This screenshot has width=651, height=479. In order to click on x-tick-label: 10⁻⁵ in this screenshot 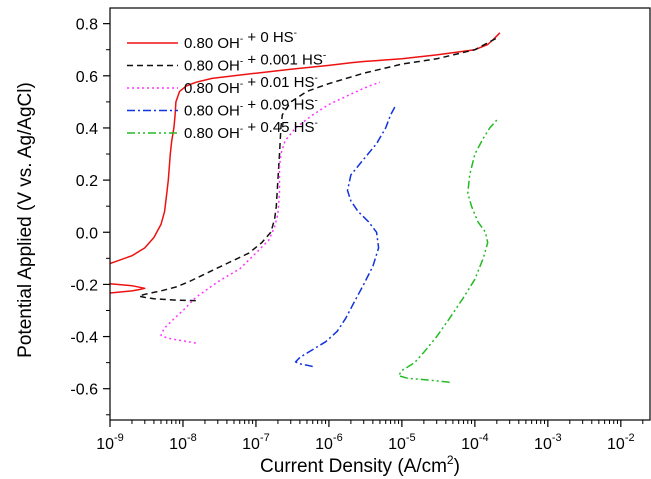, I will do `click(402, 442)`.